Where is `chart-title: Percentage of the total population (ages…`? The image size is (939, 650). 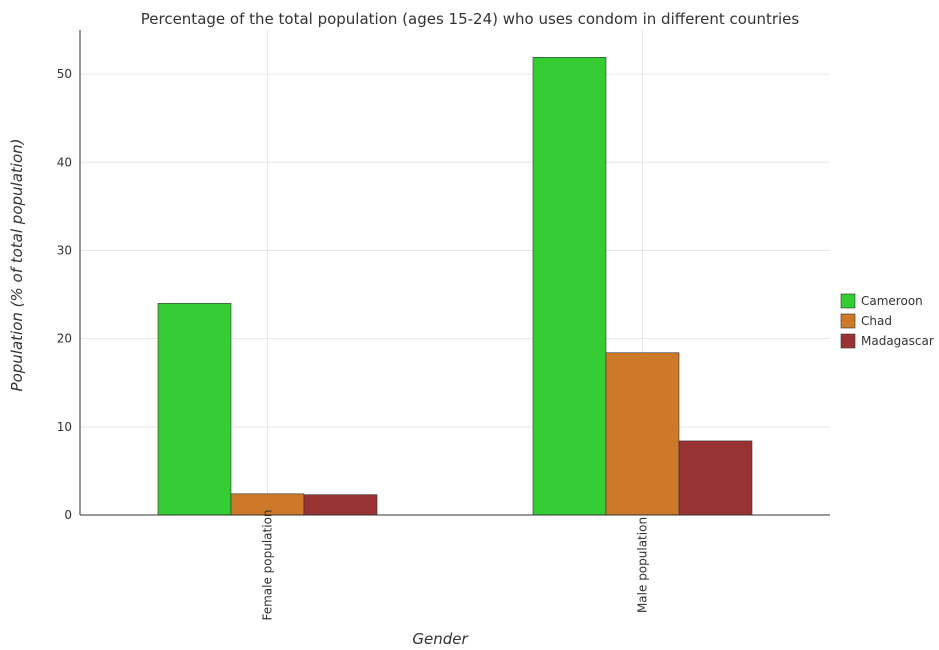
chart-title: Percentage of the total population (ages… is located at coordinates (470, 19).